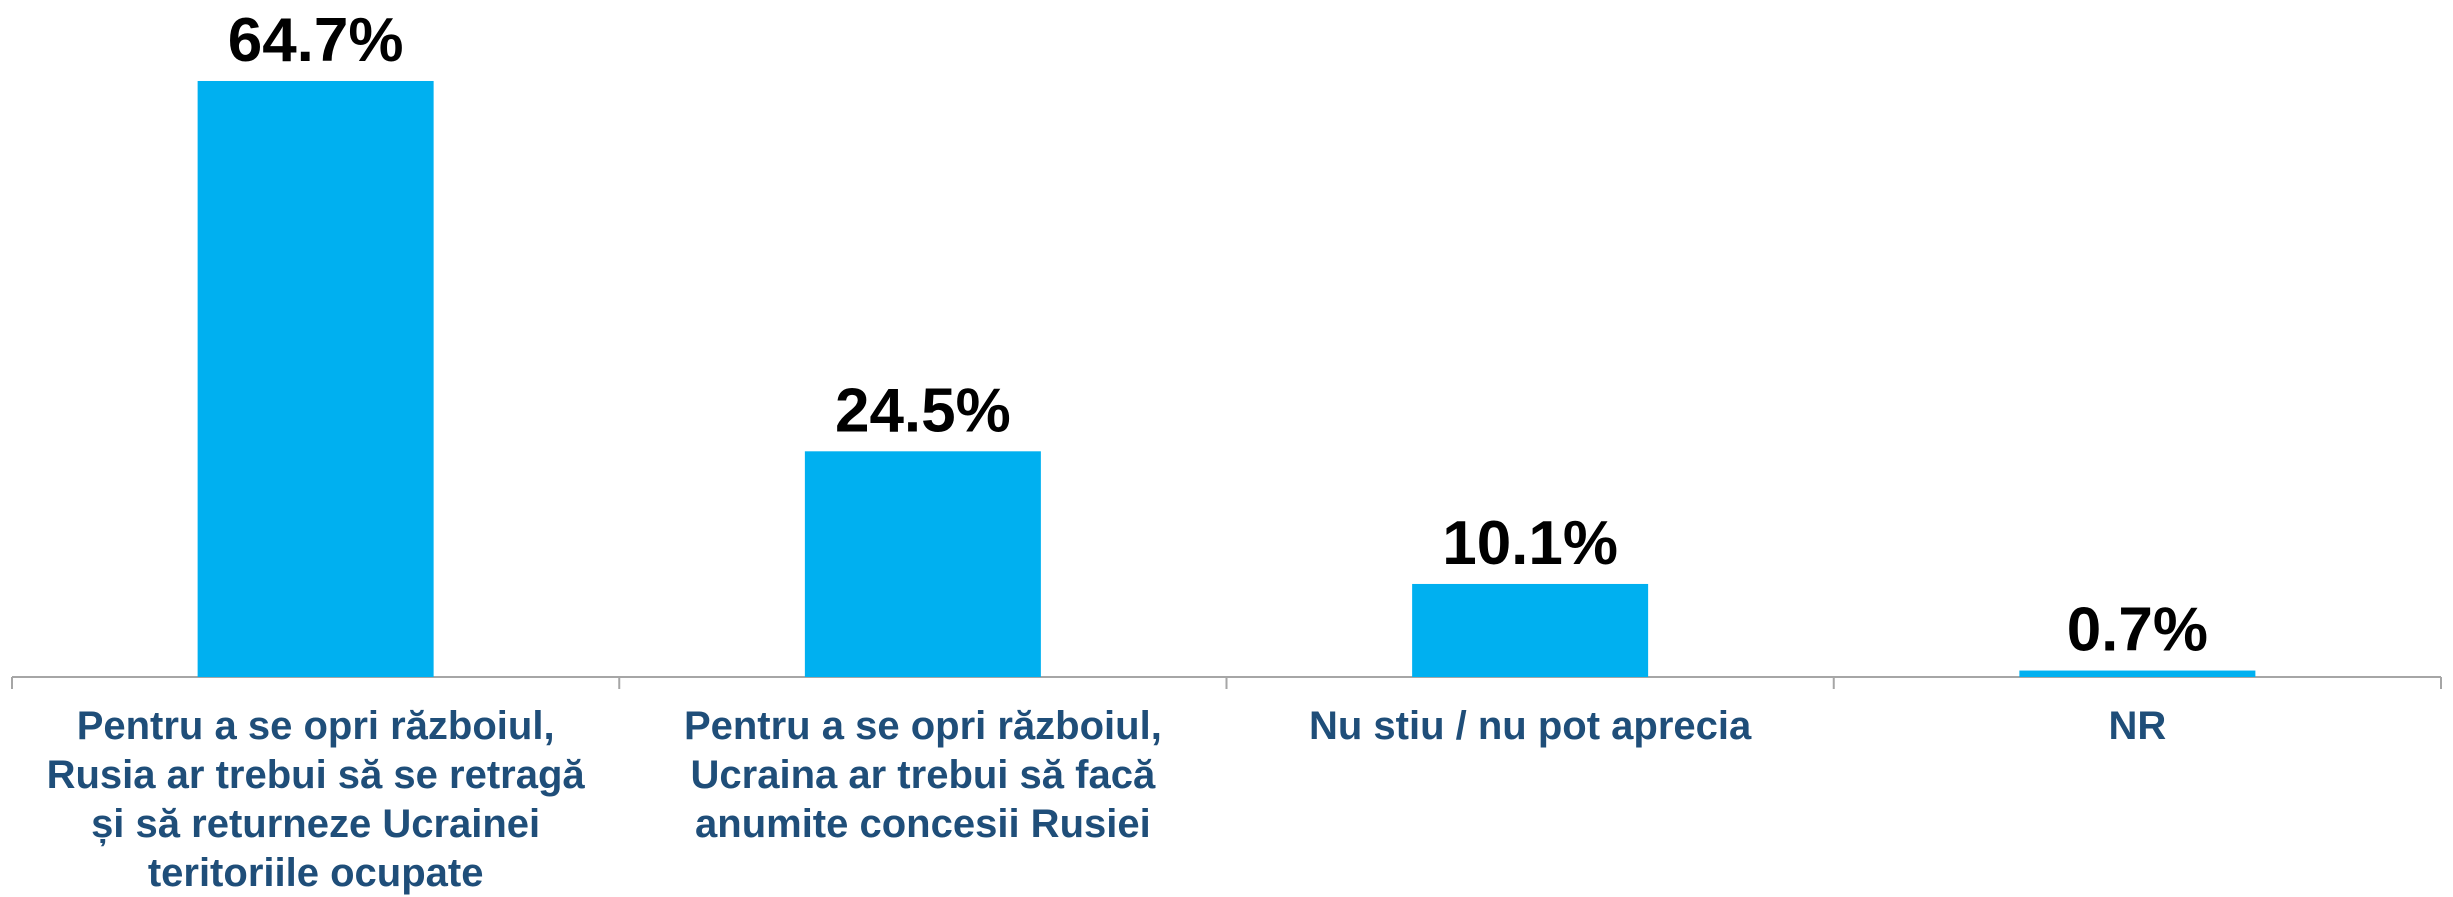 The width and height of the screenshot is (2453, 897). What do you see at coordinates (316, 40) in the screenshot?
I see `value-label: 64.7%` at bounding box center [316, 40].